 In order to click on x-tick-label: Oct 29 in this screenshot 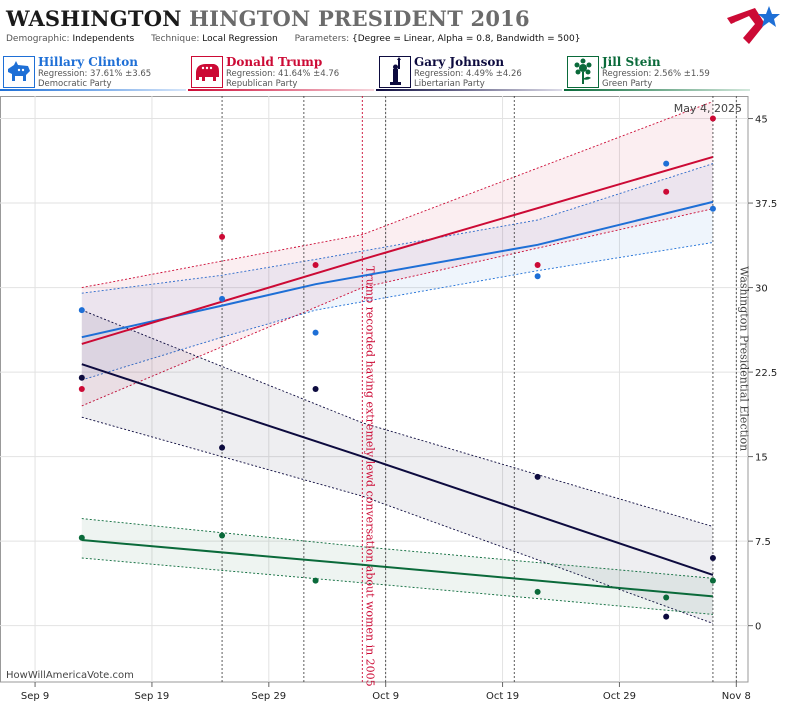, I will do `click(619, 696)`.